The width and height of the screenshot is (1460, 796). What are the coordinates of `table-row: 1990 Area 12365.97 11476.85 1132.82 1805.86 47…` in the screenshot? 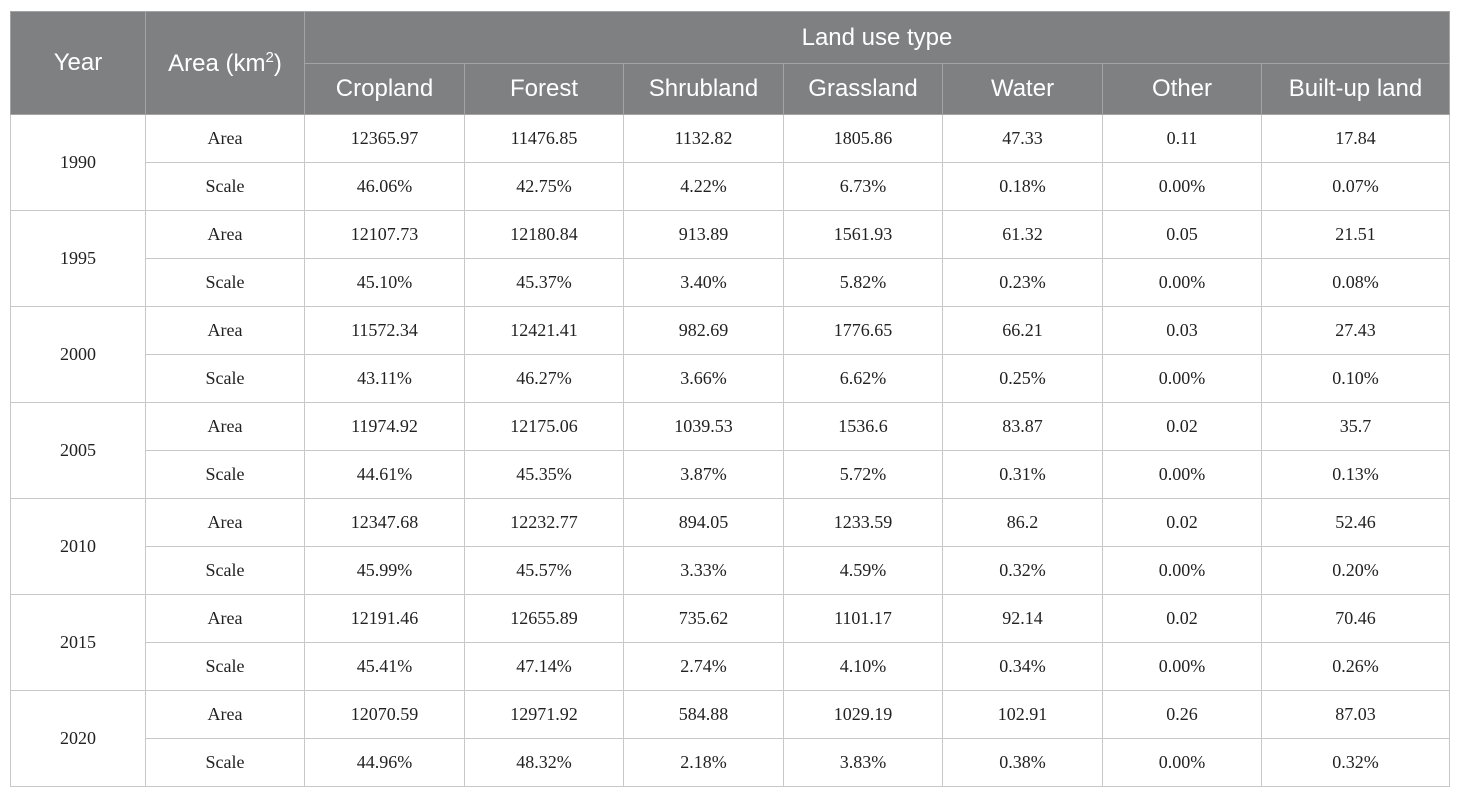 It's located at (730, 162).